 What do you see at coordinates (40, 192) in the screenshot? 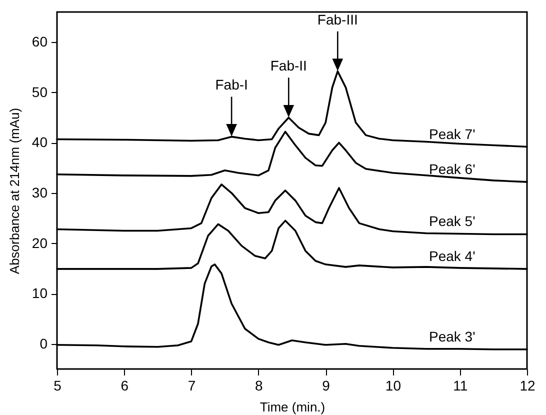
I see `y-tick-label: 30` at bounding box center [40, 192].